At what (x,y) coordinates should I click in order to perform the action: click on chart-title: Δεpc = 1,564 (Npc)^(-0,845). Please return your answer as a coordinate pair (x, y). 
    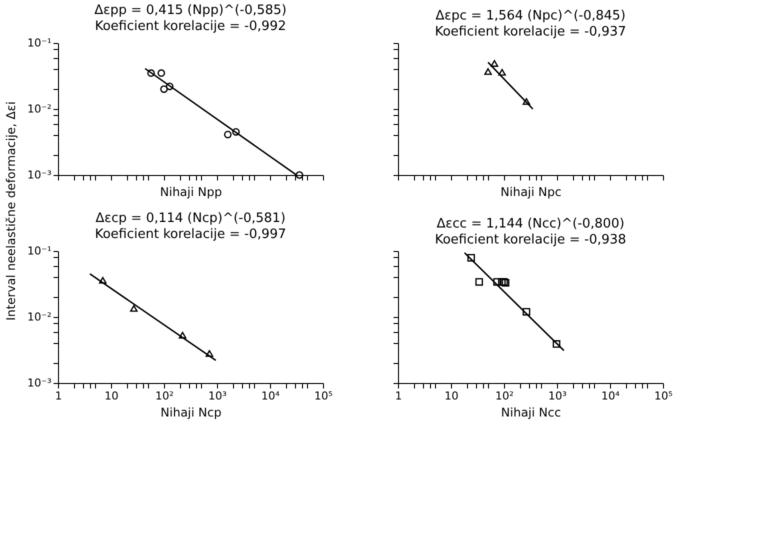
    Looking at the image, I should click on (530, 16).